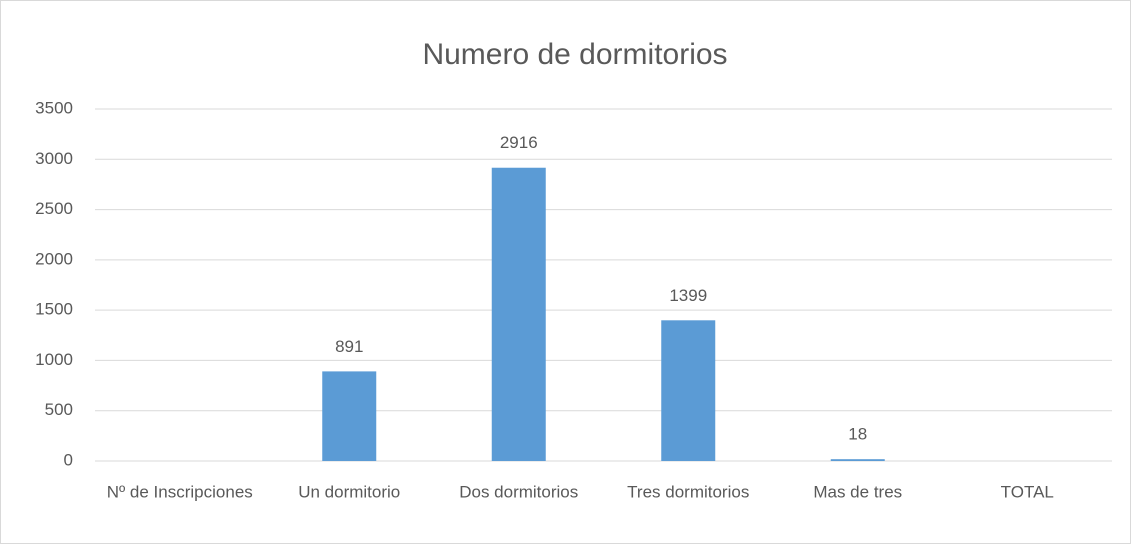 The image size is (1131, 544). What do you see at coordinates (574, 54) in the screenshot?
I see `chart-title: Numero de dormitorios` at bounding box center [574, 54].